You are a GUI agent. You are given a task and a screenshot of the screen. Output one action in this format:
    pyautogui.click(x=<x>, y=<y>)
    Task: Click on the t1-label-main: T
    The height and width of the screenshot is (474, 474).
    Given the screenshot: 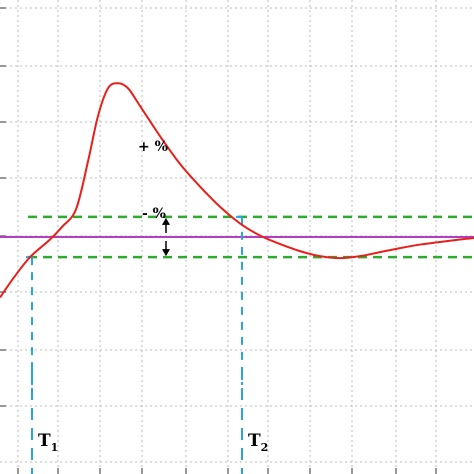 What is the action you would take?
    pyautogui.click(x=44, y=441)
    